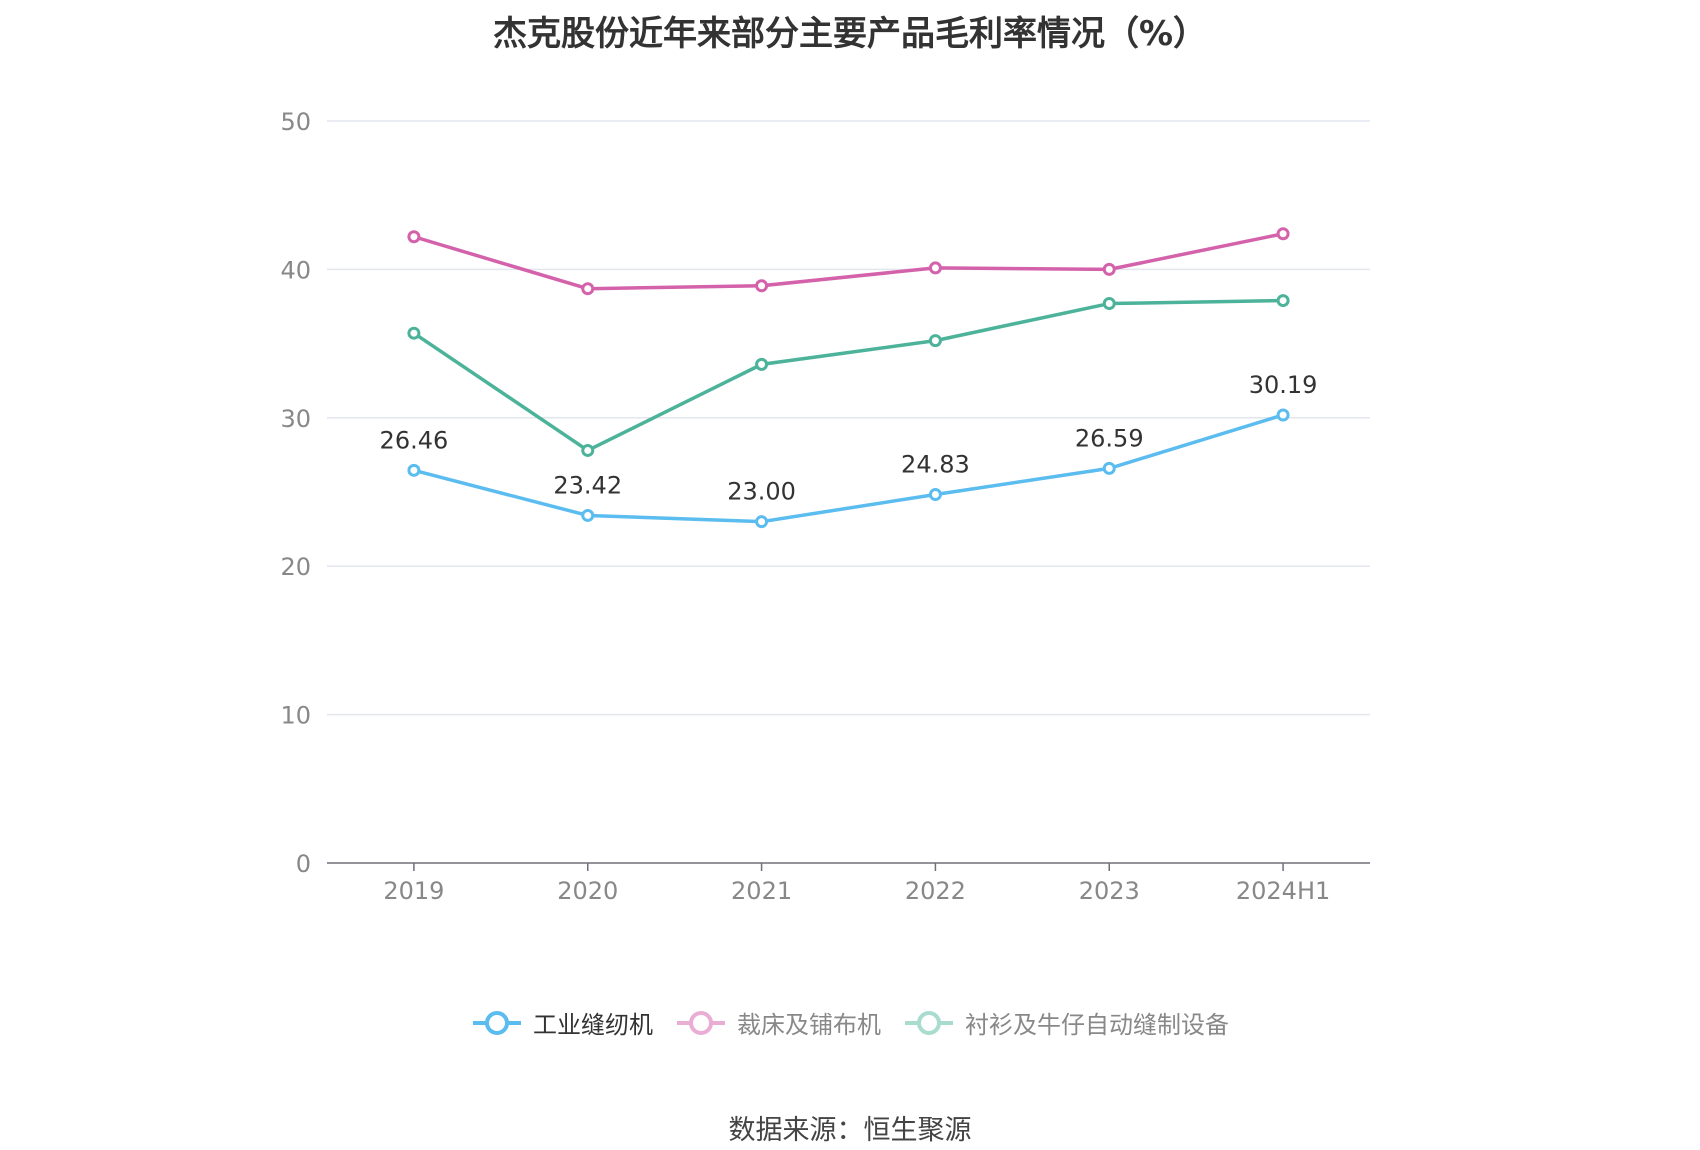  What do you see at coordinates (295, 567) in the screenshot?
I see `y-tick-label: 20` at bounding box center [295, 567].